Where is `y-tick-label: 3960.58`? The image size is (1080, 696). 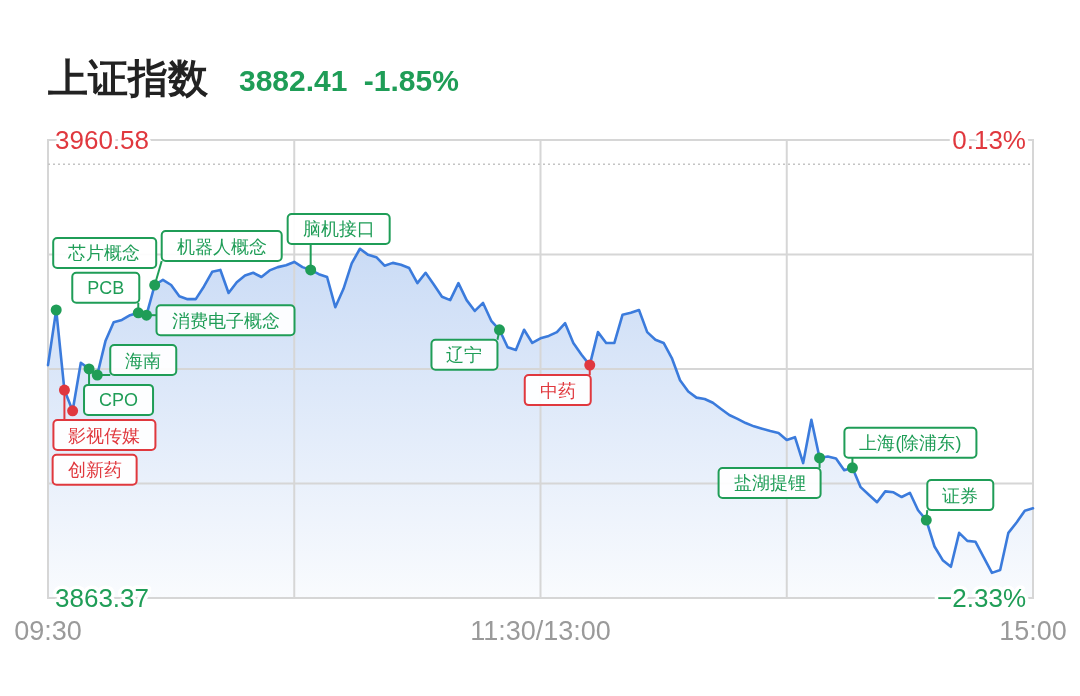
y-tick-label: 3960.58 is located at coordinates (102, 140).